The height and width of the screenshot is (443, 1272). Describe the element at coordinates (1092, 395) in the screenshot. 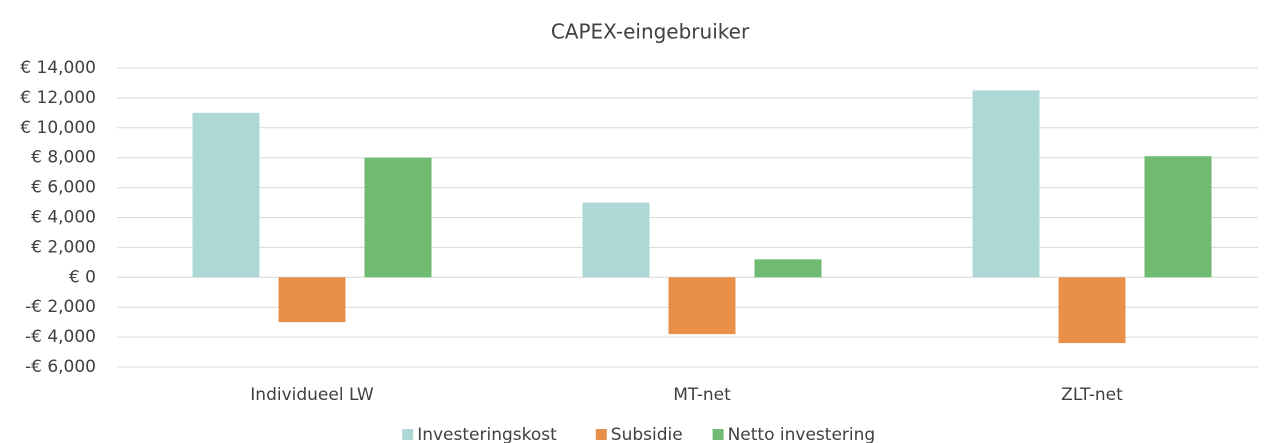

I see `x-tick-label: ZLT-net` at that location.